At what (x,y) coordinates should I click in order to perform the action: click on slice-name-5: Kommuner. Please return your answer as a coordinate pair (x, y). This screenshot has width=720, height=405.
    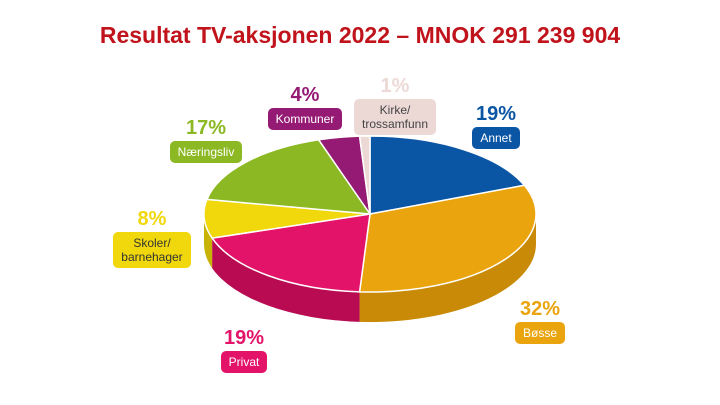
    Looking at the image, I should click on (305, 119).